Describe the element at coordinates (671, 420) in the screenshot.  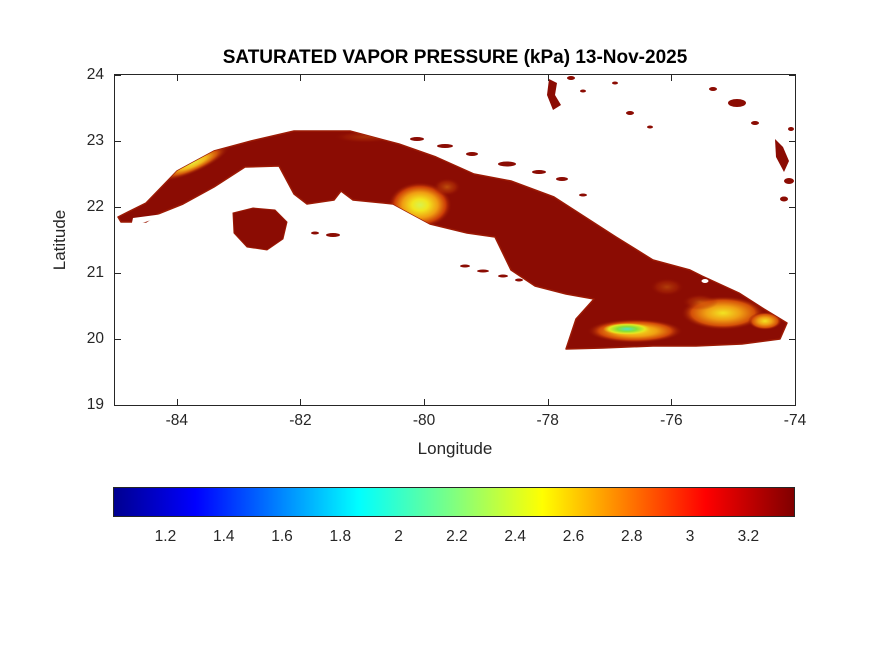
I see `x-tick-label: -76` at that location.